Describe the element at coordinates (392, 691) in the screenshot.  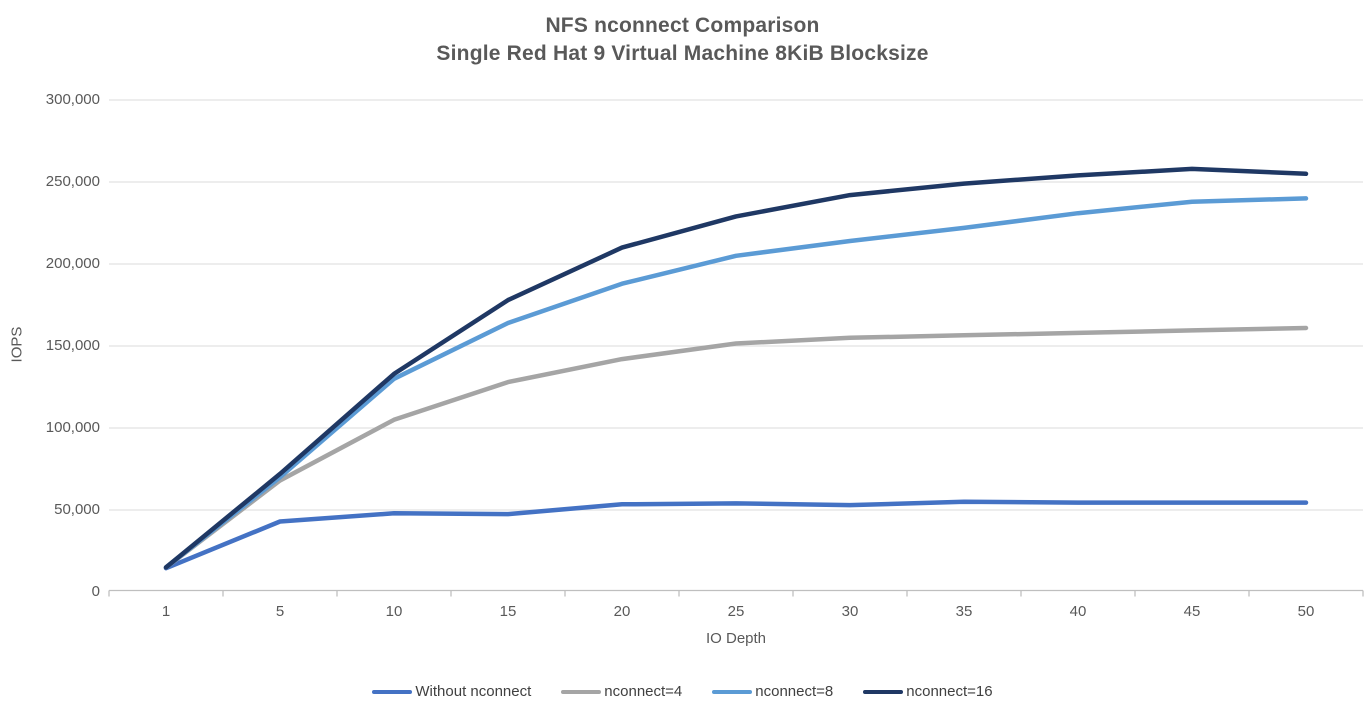
I see `legend-swatch-without-nconnect` at that location.